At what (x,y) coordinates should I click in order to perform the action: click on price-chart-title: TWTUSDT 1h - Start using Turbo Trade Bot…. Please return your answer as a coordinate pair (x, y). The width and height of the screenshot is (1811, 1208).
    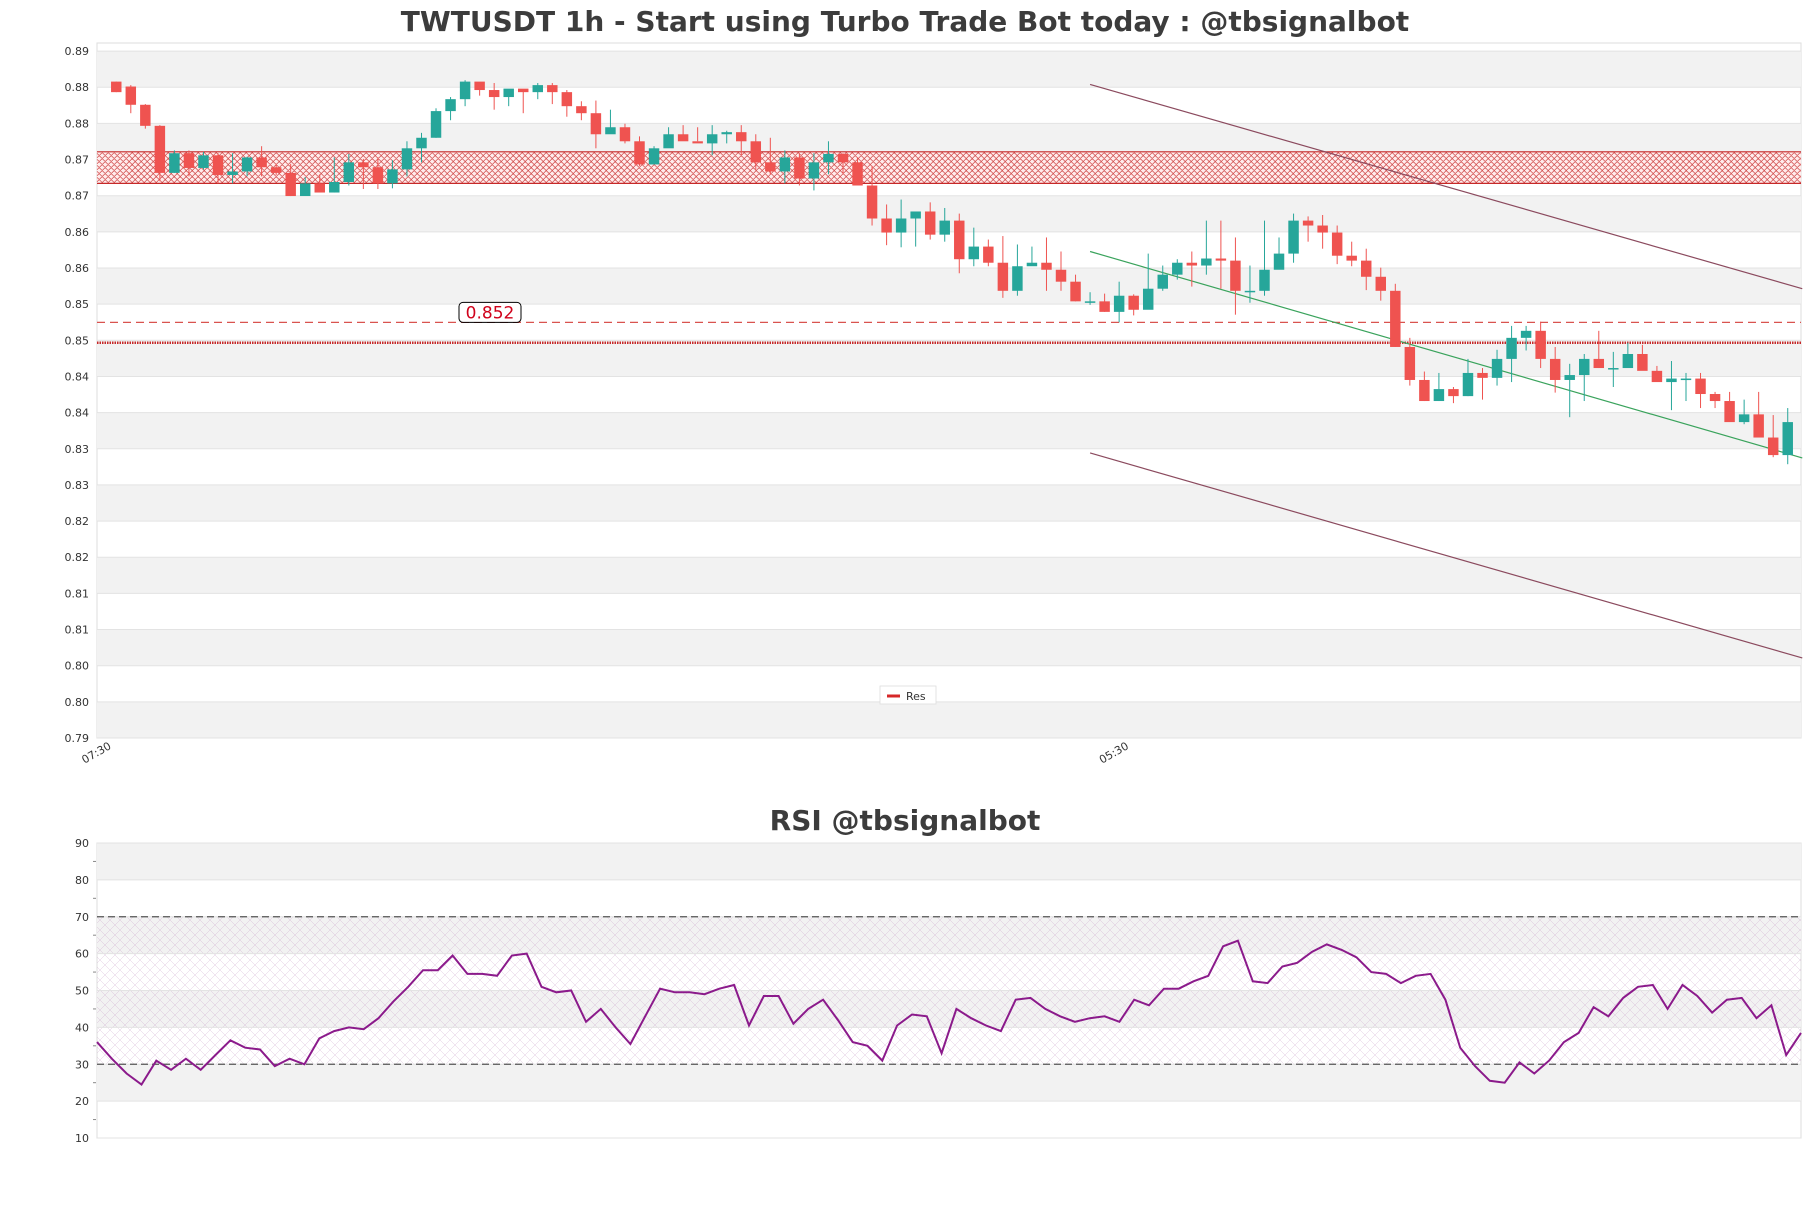
    Looking at the image, I should click on (905, 21).